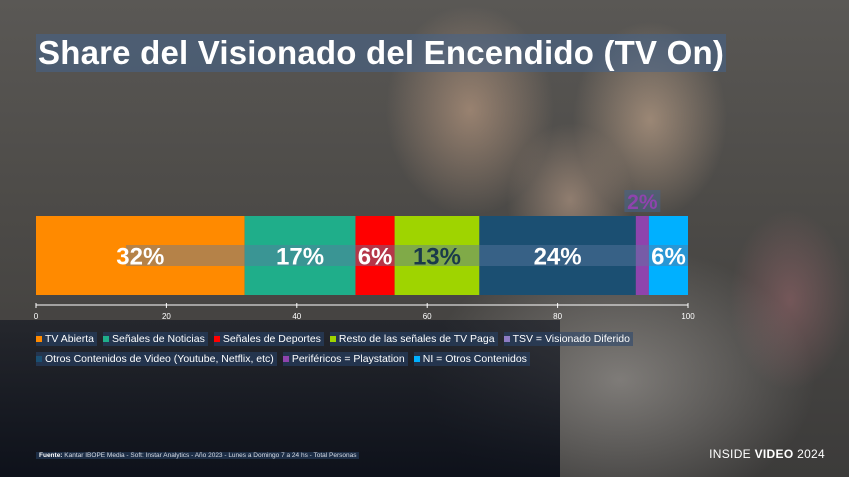 The height and width of the screenshot is (477, 849). What do you see at coordinates (271, 339) in the screenshot?
I see `legend-label: Señales de Deportes` at bounding box center [271, 339].